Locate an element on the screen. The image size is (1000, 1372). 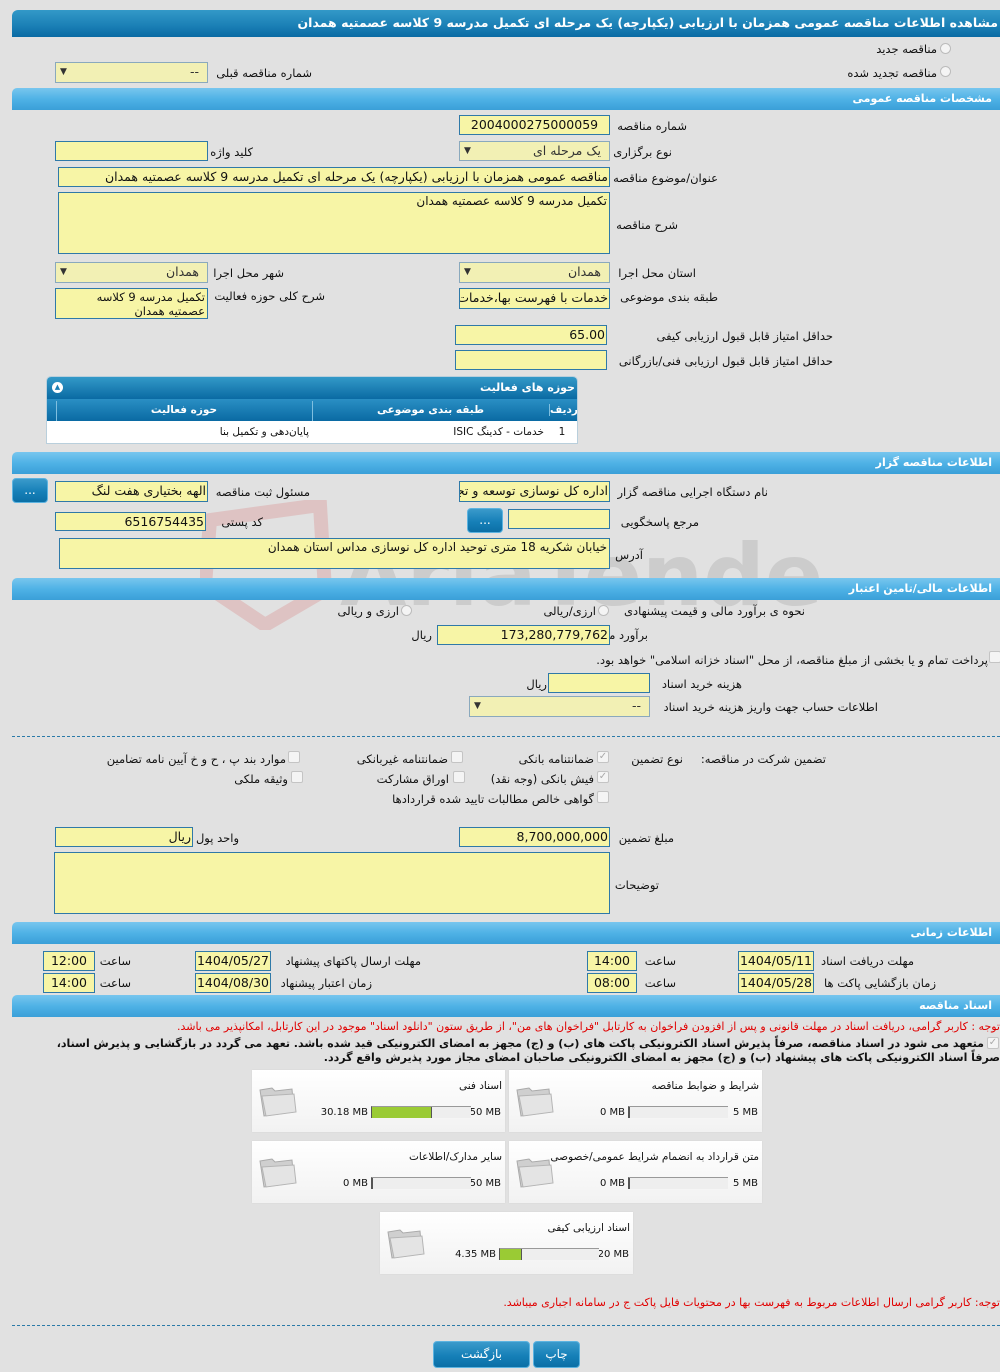
opt2-label: ارزی و ریالی is located at coordinates (368, 611).